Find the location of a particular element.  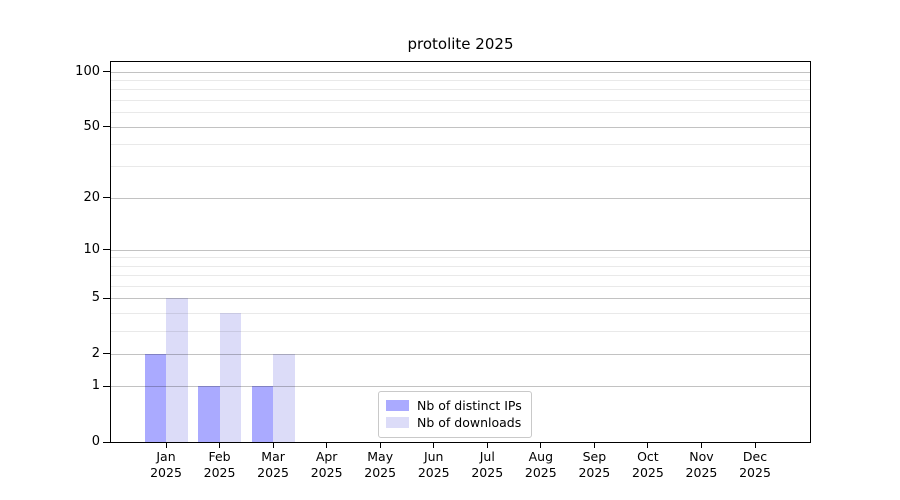

y-tick-label-50: 50 is located at coordinates (91, 126).